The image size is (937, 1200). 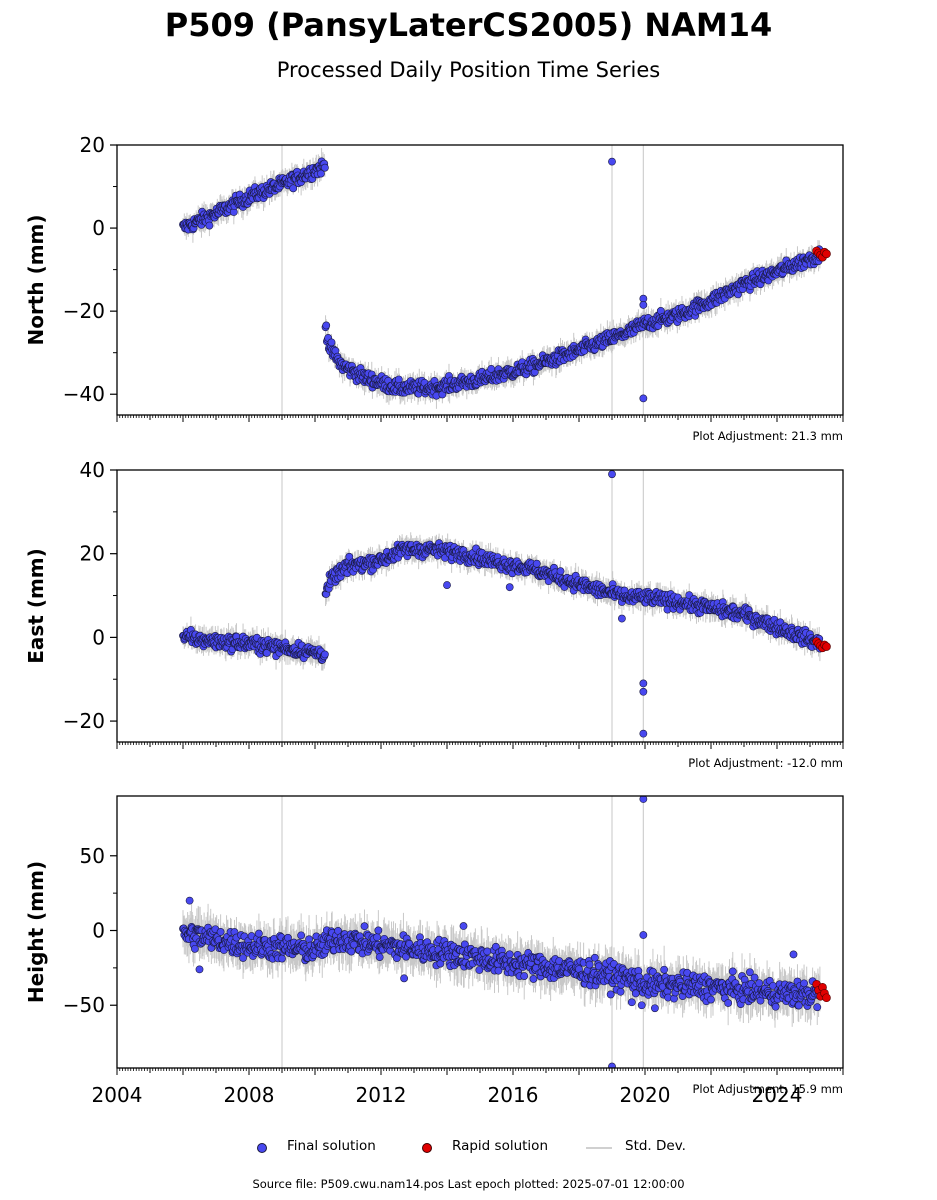 What do you see at coordinates (765, 763) in the screenshot?
I see `plot-adjustment-label: Plot Adjustment: -12.0 mm` at bounding box center [765, 763].